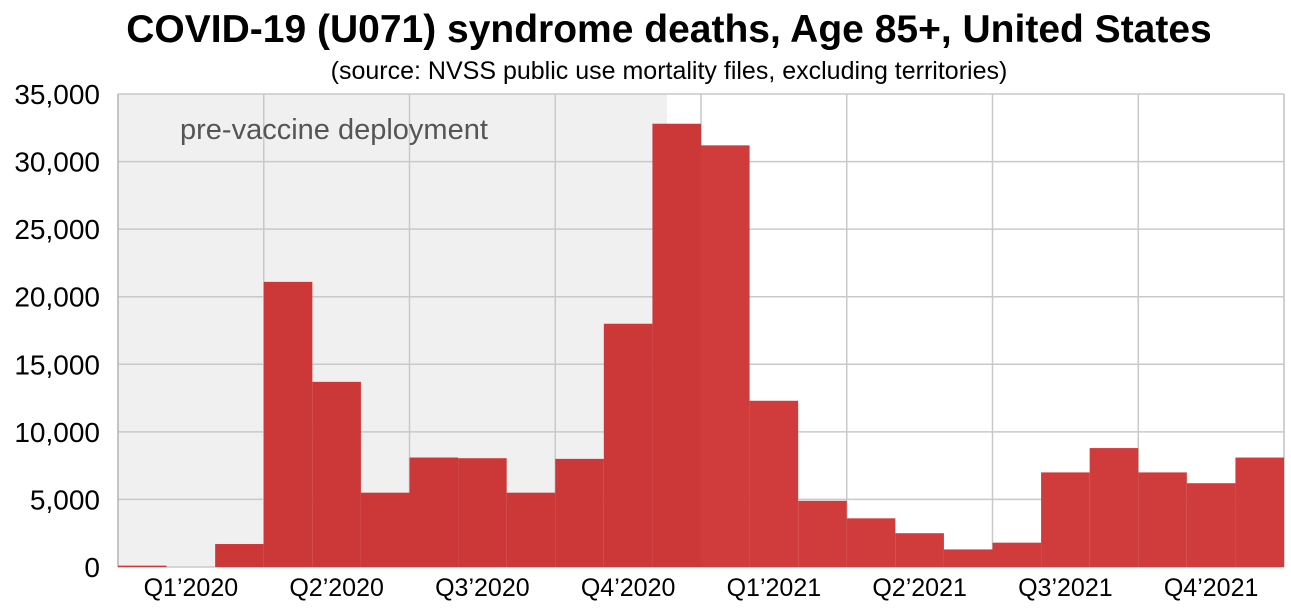 Image resolution: width=1291 pixels, height=611 pixels. I want to click on y-tick-label: 5,000, so click(65, 499).